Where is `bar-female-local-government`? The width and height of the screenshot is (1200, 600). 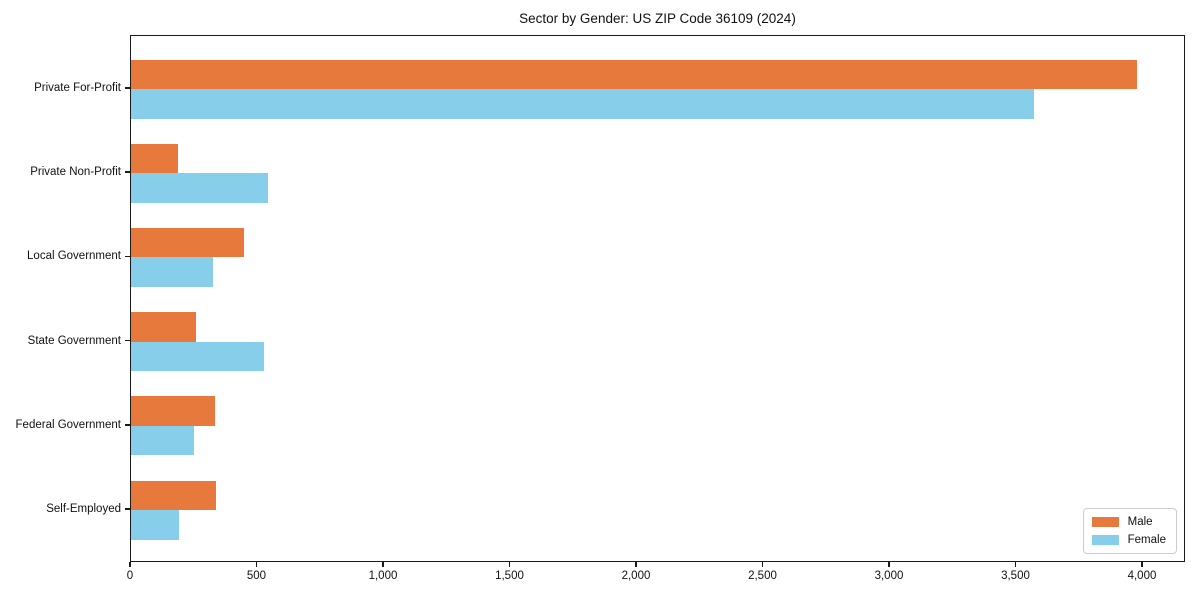
bar-female-local-government is located at coordinates (172, 272).